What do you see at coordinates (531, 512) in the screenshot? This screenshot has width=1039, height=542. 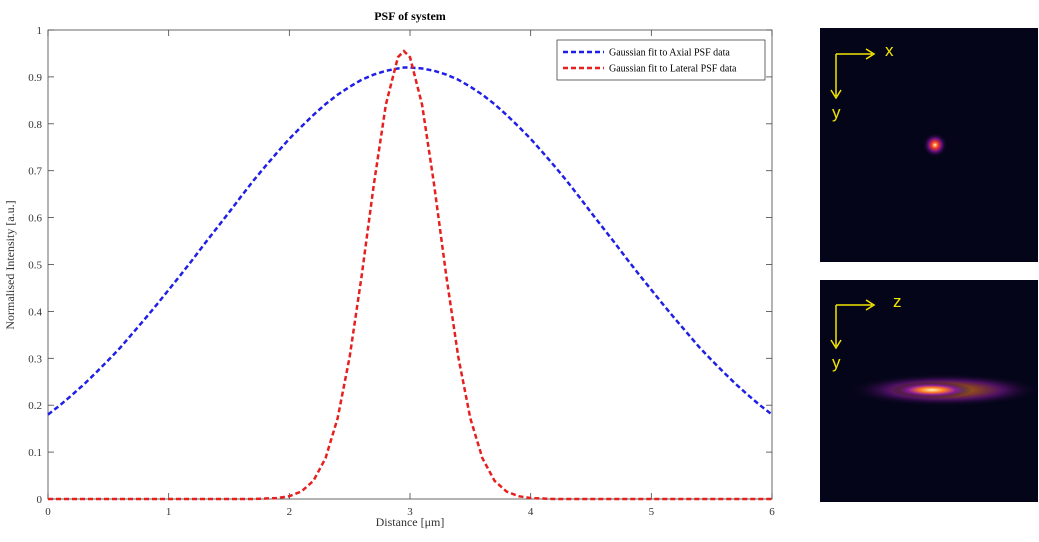 I see `x-tick-label: 4` at bounding box center [531, 512].